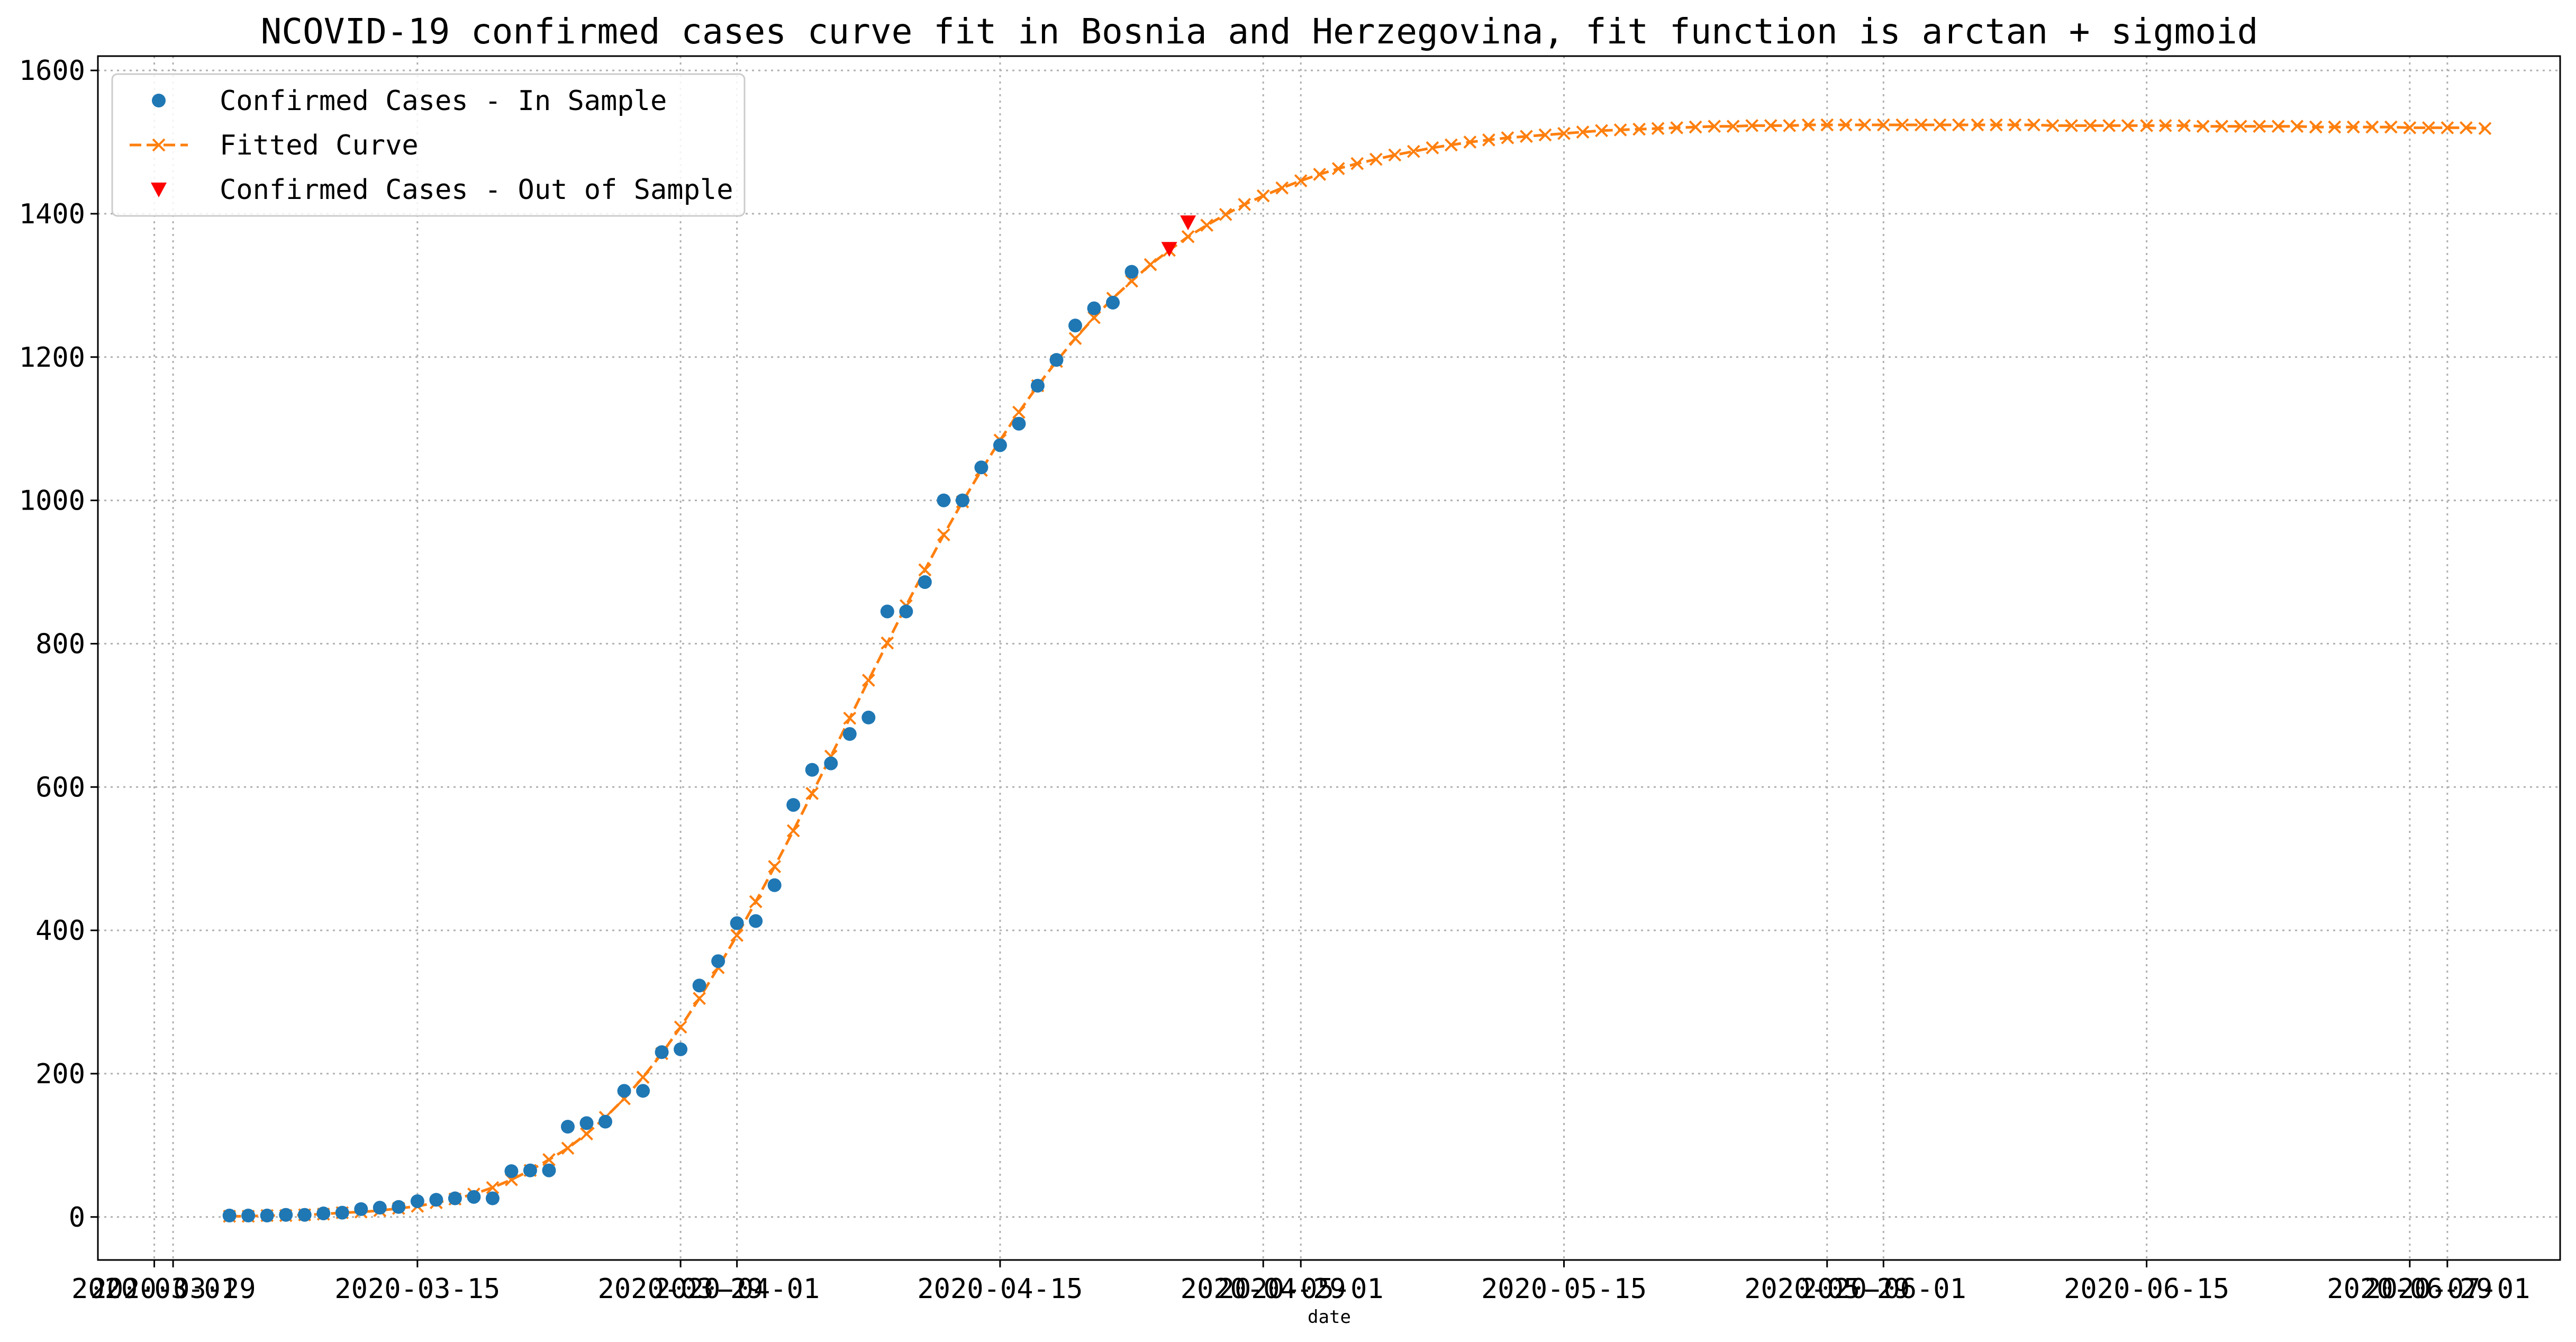 This screenshot has height=1342, width=2576. What do you see at coordinates (1564, 1289) in the screenshot?
I see `x-tick-label: 2020-05-15` at bounding box center [1564, 1289].